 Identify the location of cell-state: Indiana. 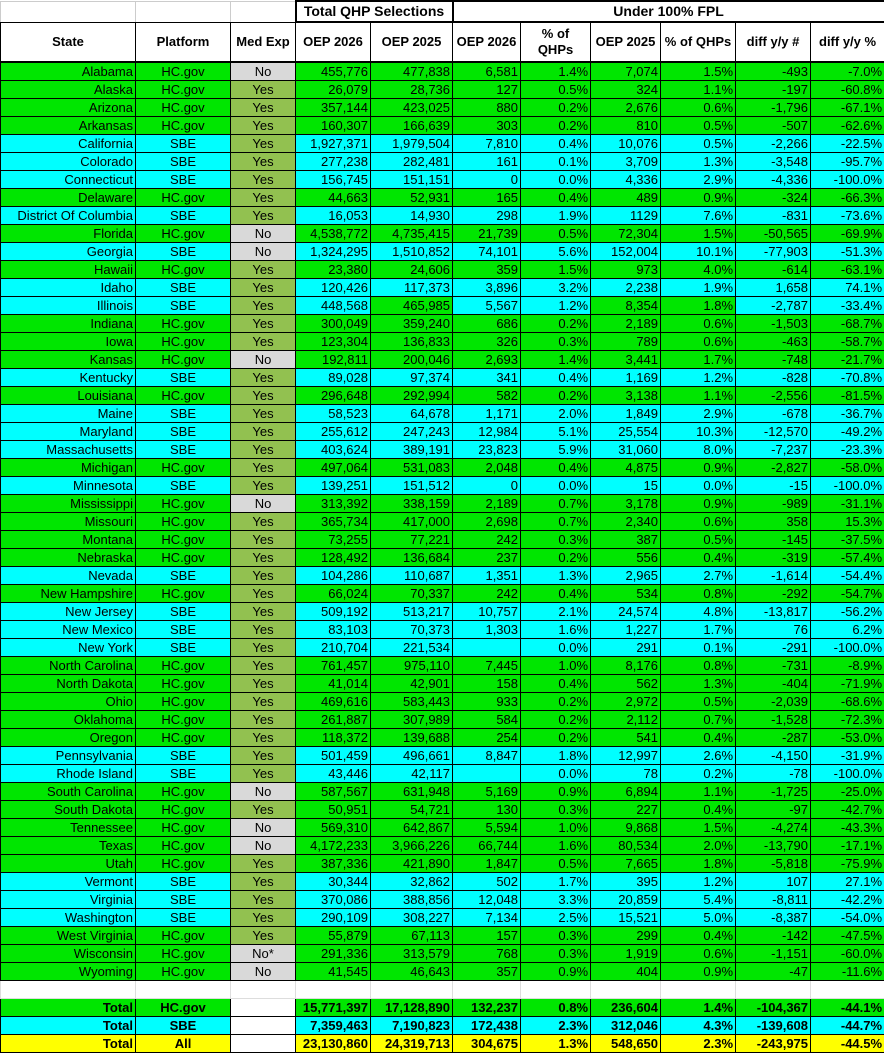
(68, 323).